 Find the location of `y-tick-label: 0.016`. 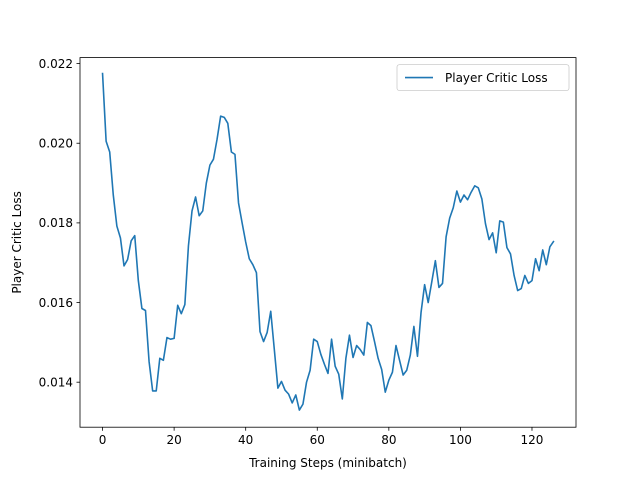

y-tick-label: 0.016 is located at coordinates (56, 303).